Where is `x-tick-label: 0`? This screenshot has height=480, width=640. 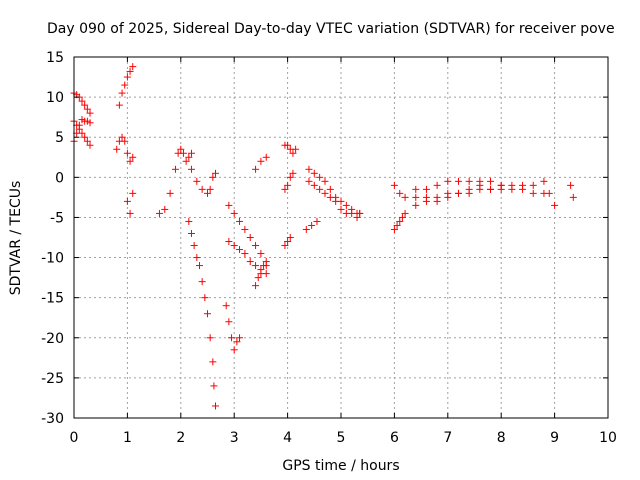 x-tick-label: 0 is located at coordinates (74, 438).